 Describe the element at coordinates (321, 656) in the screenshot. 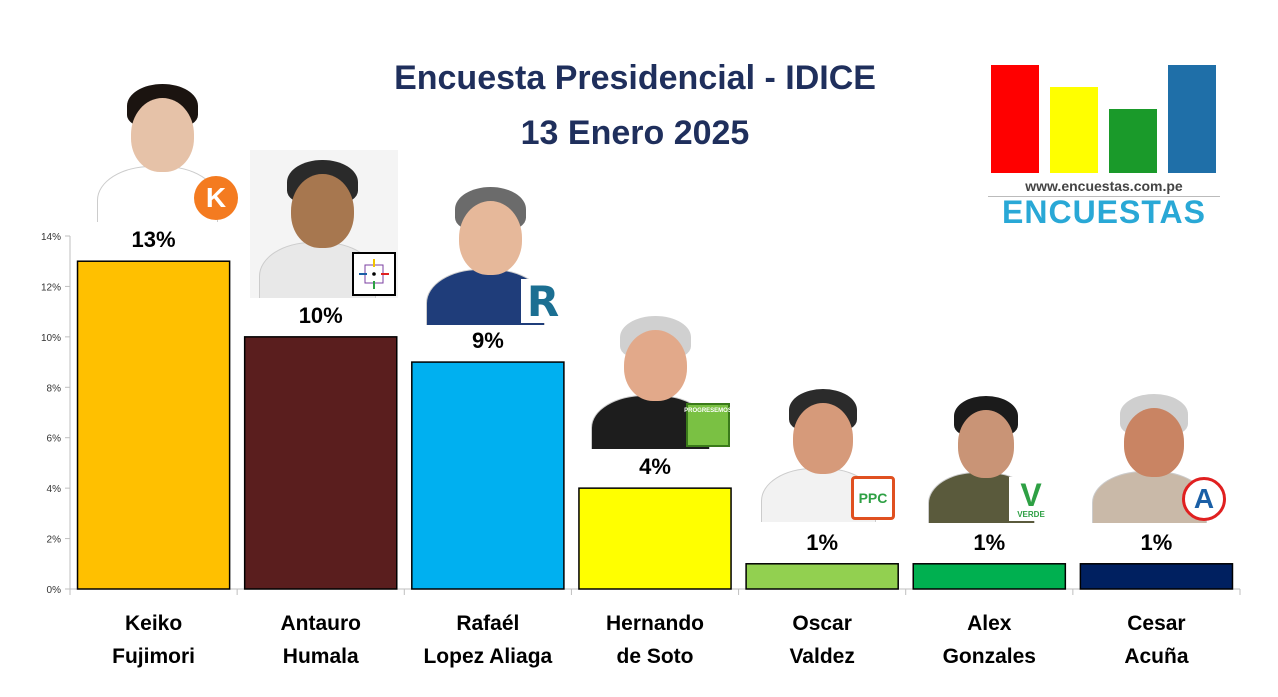

I see `category-label-1: Humala` at that location.